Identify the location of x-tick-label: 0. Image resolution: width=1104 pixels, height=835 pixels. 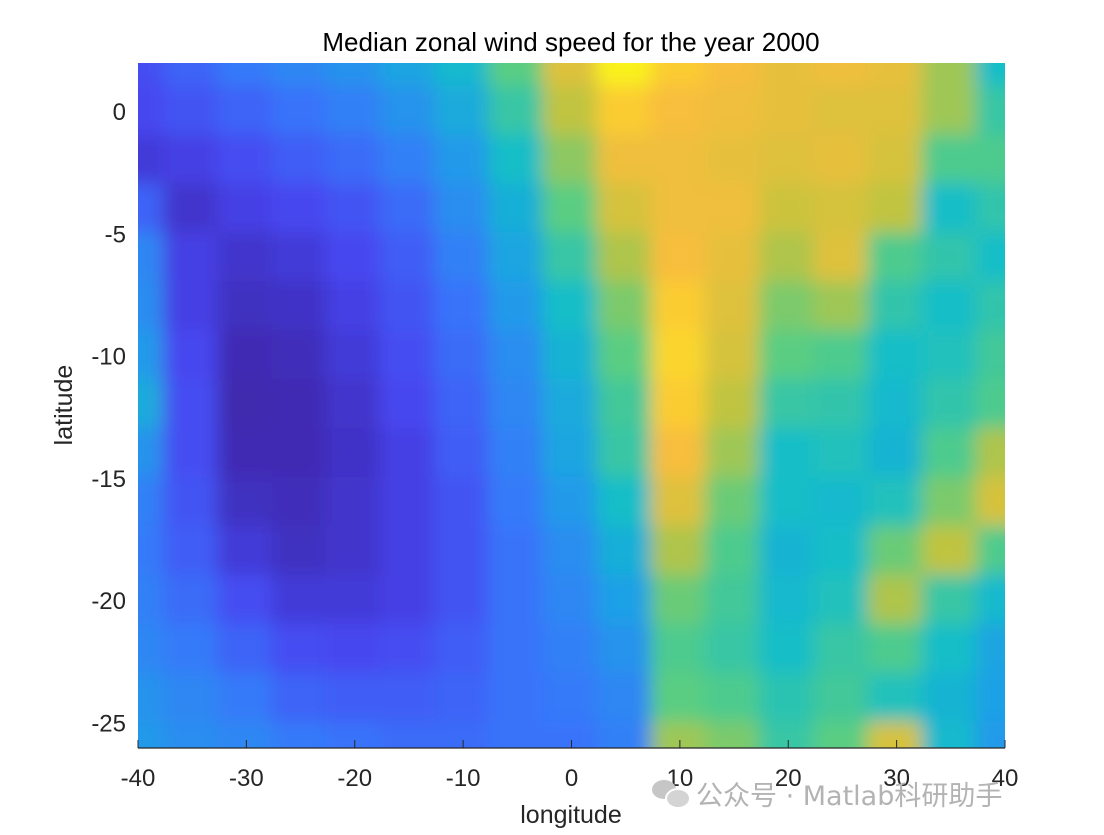
(571, 778).